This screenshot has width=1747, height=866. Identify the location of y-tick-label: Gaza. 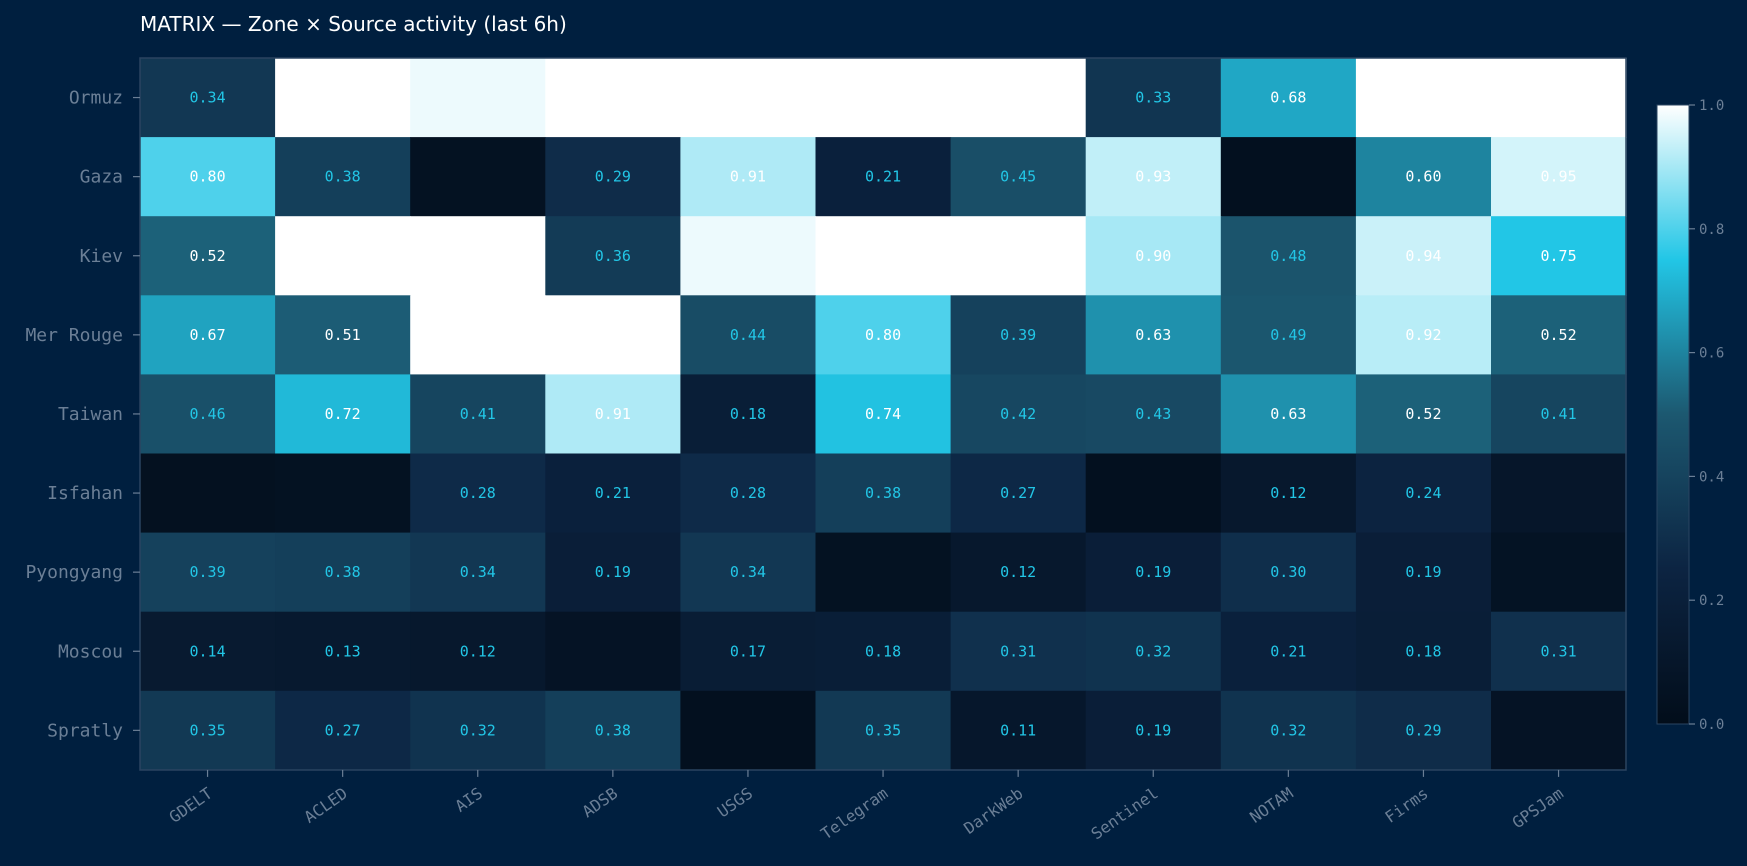
(101, 177).